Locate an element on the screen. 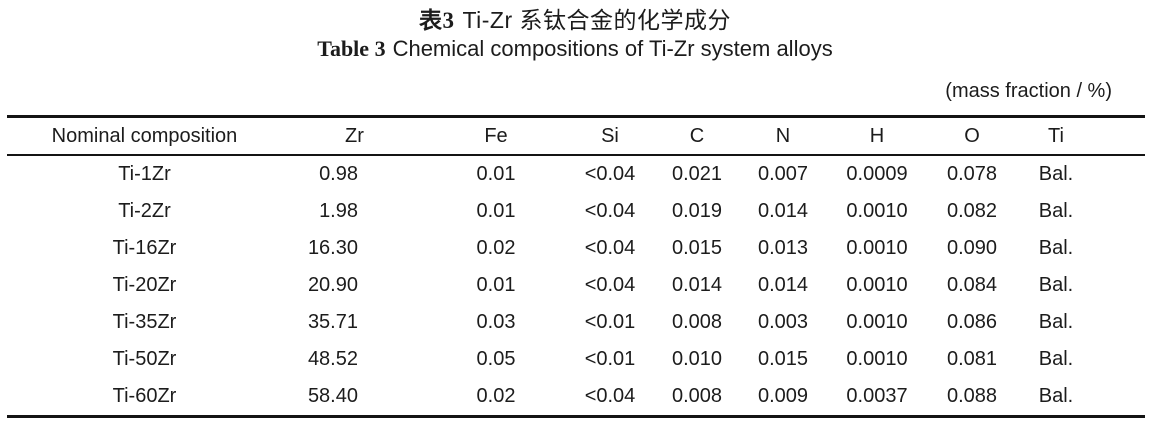 This screenshot has width=1150, height=427. table-caption-zh-text: Ti-Zr 系钛合金的化学成分 is located at coordinates (597, 20).